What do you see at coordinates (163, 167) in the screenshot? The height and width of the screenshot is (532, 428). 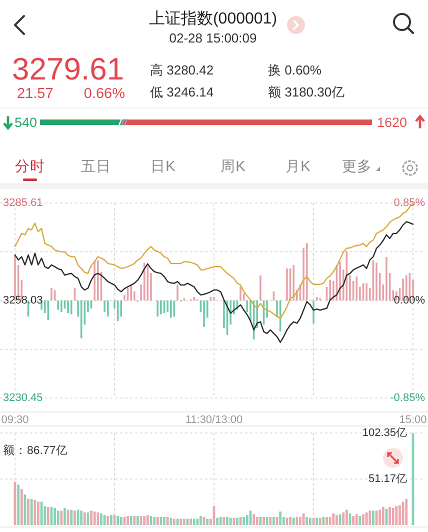 I see `text: 日K` at bounding box center [163, 167].